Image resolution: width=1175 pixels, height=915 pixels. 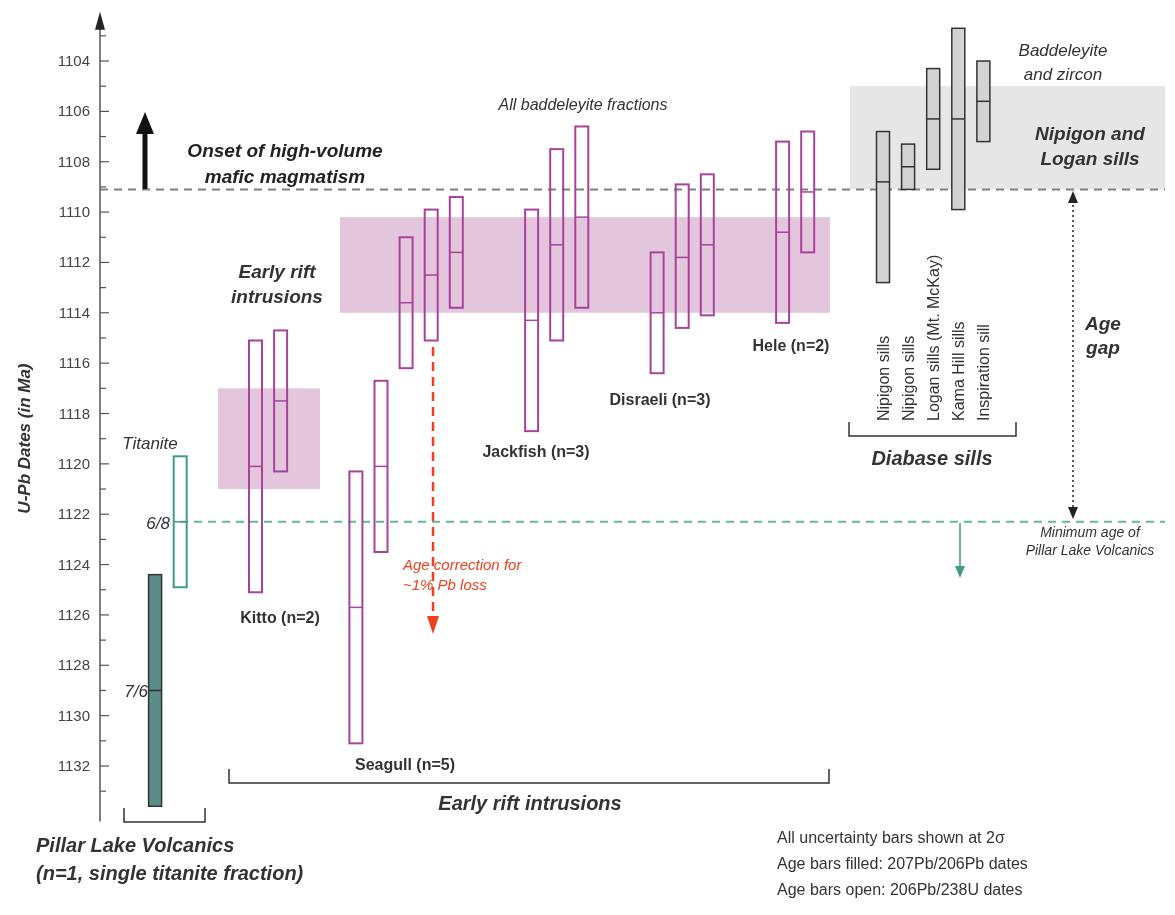 What do you see at coordinates (959, 371) in the screenshot?
I see `x-tick-label: Kama Hill sills` at bounding box center [959, 371].